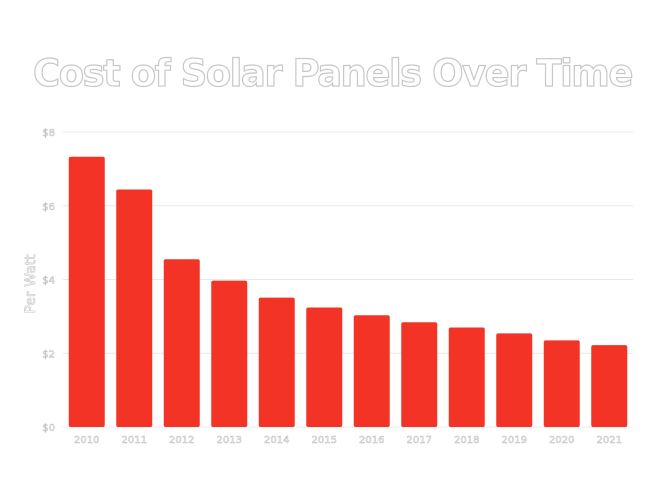 The height and width of the screenshot is (491, 665). I want to click on x-tick-label: 2011, so click(134, 440).